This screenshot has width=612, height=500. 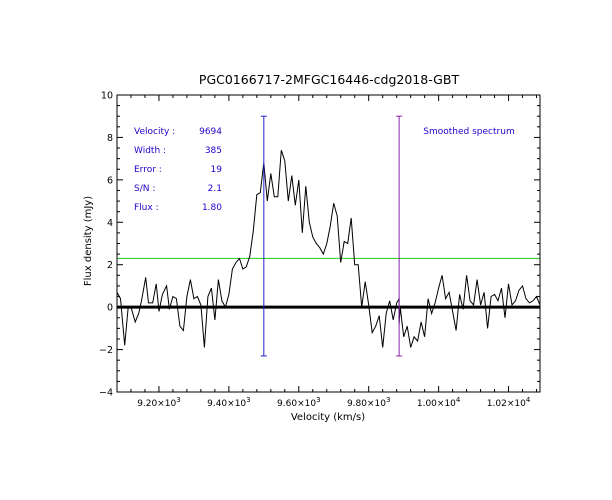 What do you see at coordinates (287, 404) in the screenshot?
I see `x-tick-mantissa: 9.60` at bounding box center [287, 404].